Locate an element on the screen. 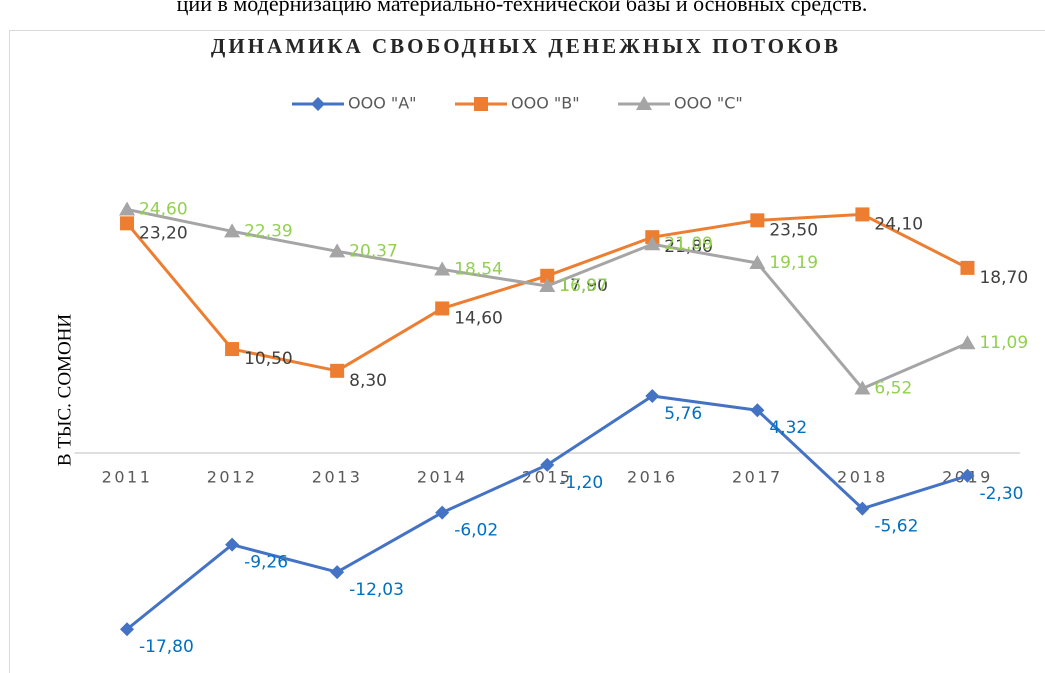 The height and width of the screenshot is (673, 1045). data-label: 5,76 is located at coordinates (683, 414).